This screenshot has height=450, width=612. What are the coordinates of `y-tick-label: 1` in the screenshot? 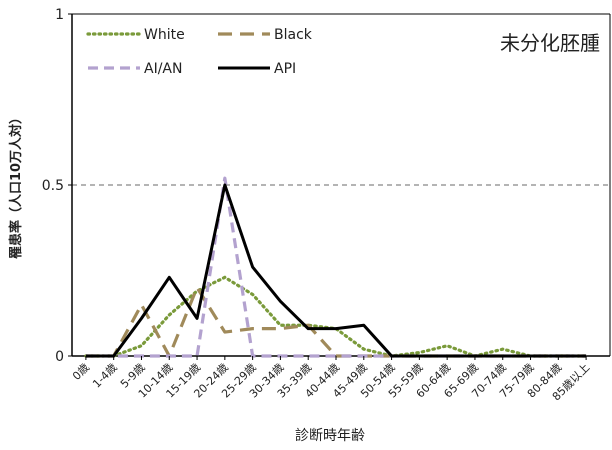 It's located at (59, 15).